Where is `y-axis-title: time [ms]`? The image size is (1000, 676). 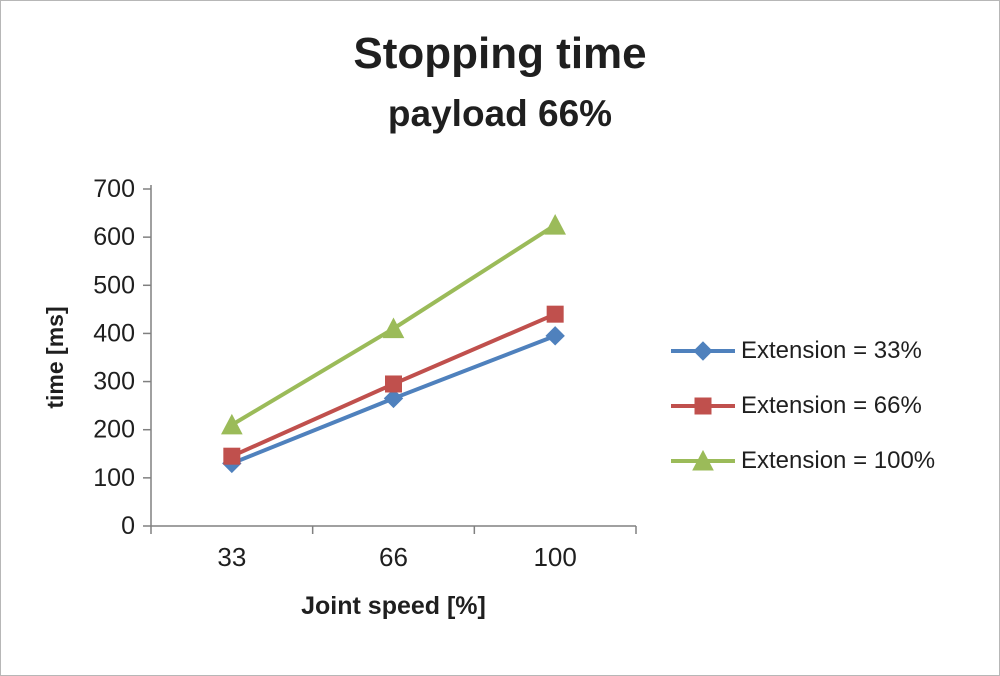
y-axis-title: time [ms] is located at coordinates (55, 357).